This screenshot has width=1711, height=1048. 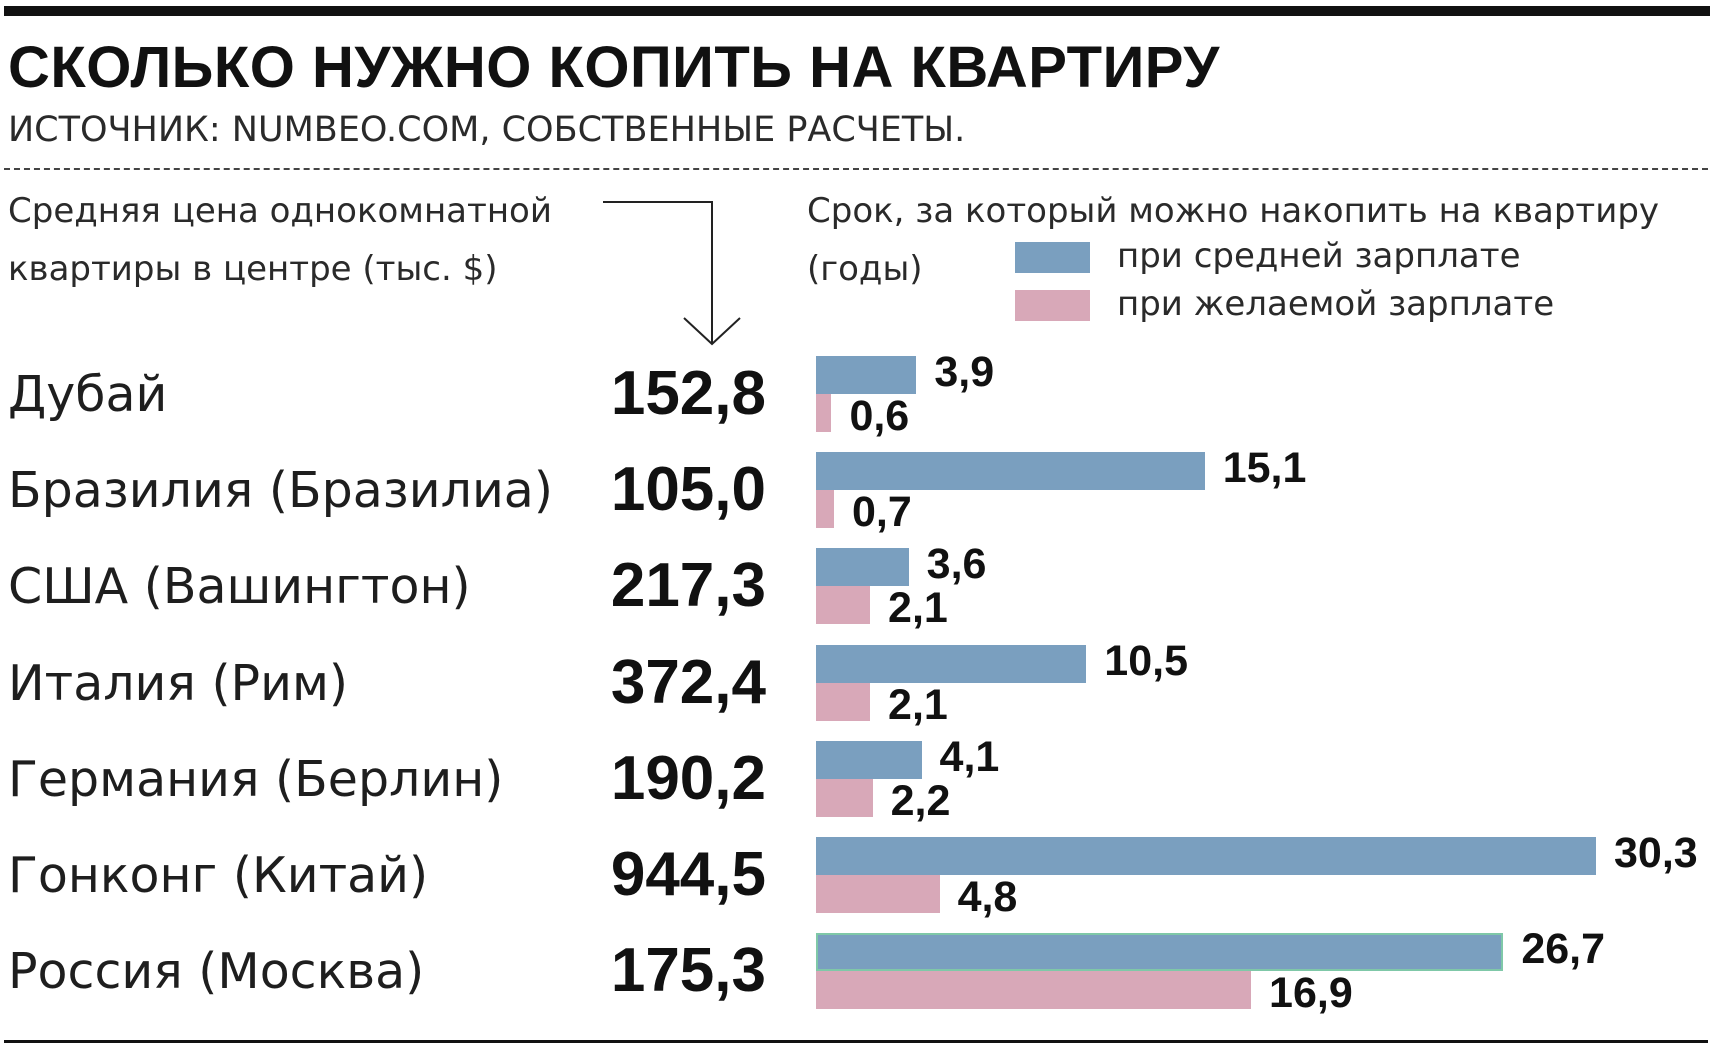 What do you see at coordinates (956, 564) in the screenshot?
I see `value-label-avg: 3,6` at bounding box center [956, 564].